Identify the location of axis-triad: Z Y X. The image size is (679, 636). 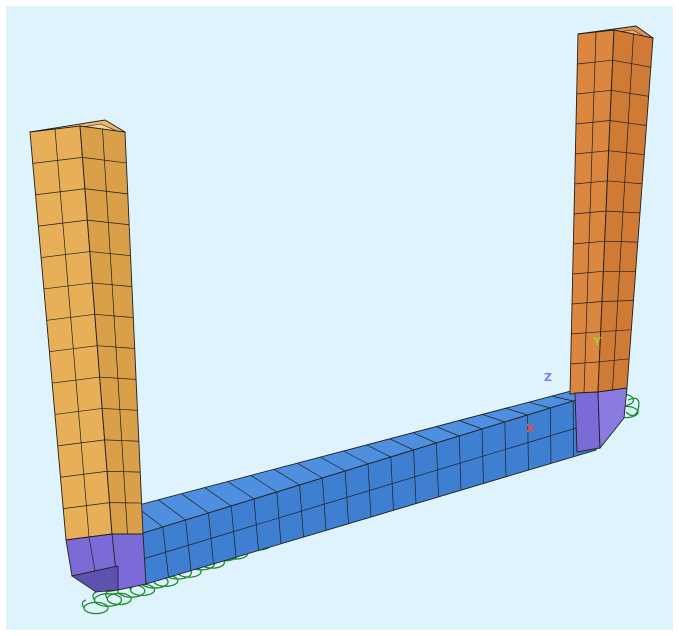
(564, 385).